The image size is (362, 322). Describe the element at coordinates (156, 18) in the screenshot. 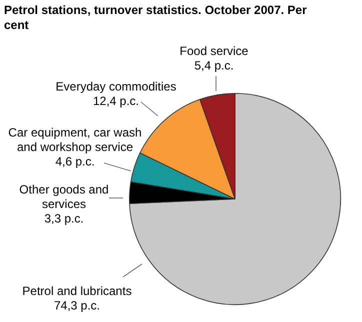

I see `chart-title: Petrol stations, turnover statistics. October 2007. Per cent` at that location.